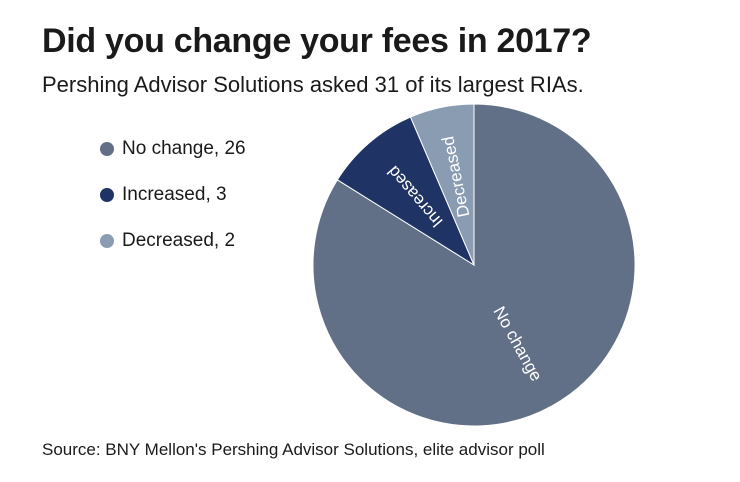  I want to click on legend-label-decreased: Decreased, 2, so click(179, 240).